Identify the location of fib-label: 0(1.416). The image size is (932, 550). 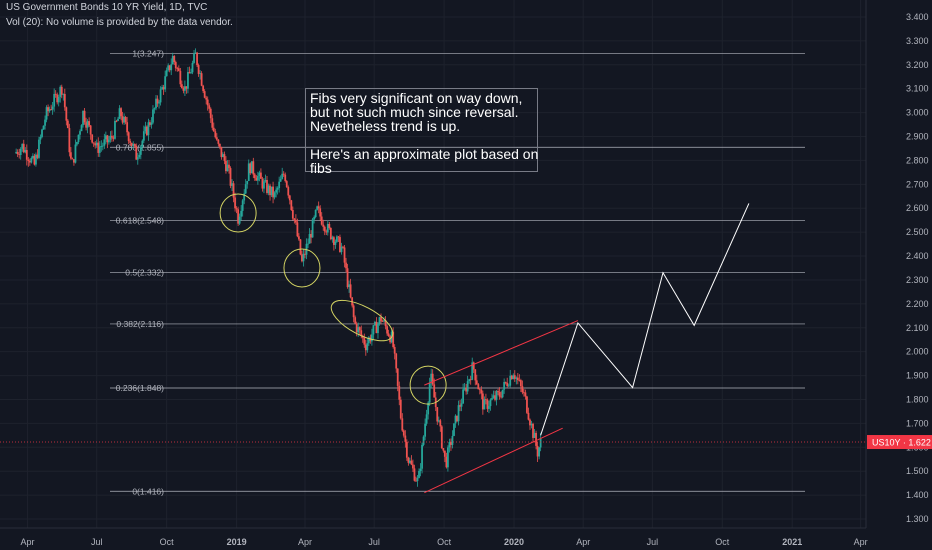
(148, 491).